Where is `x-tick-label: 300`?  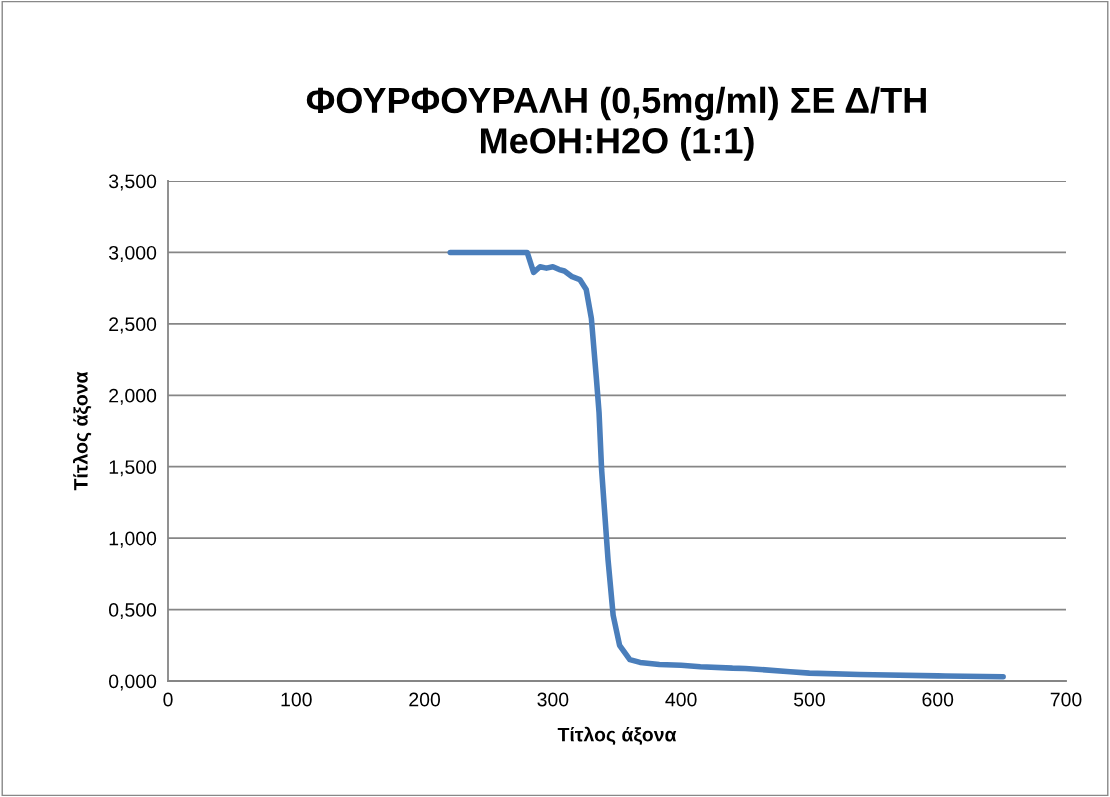 x-tick-label: 300 is located at coordinates (553, 699).